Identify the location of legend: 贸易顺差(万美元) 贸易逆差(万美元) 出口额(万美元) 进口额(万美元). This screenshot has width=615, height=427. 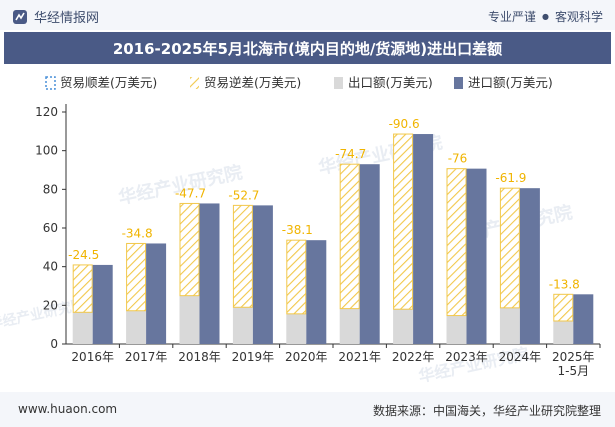
(299, 82).